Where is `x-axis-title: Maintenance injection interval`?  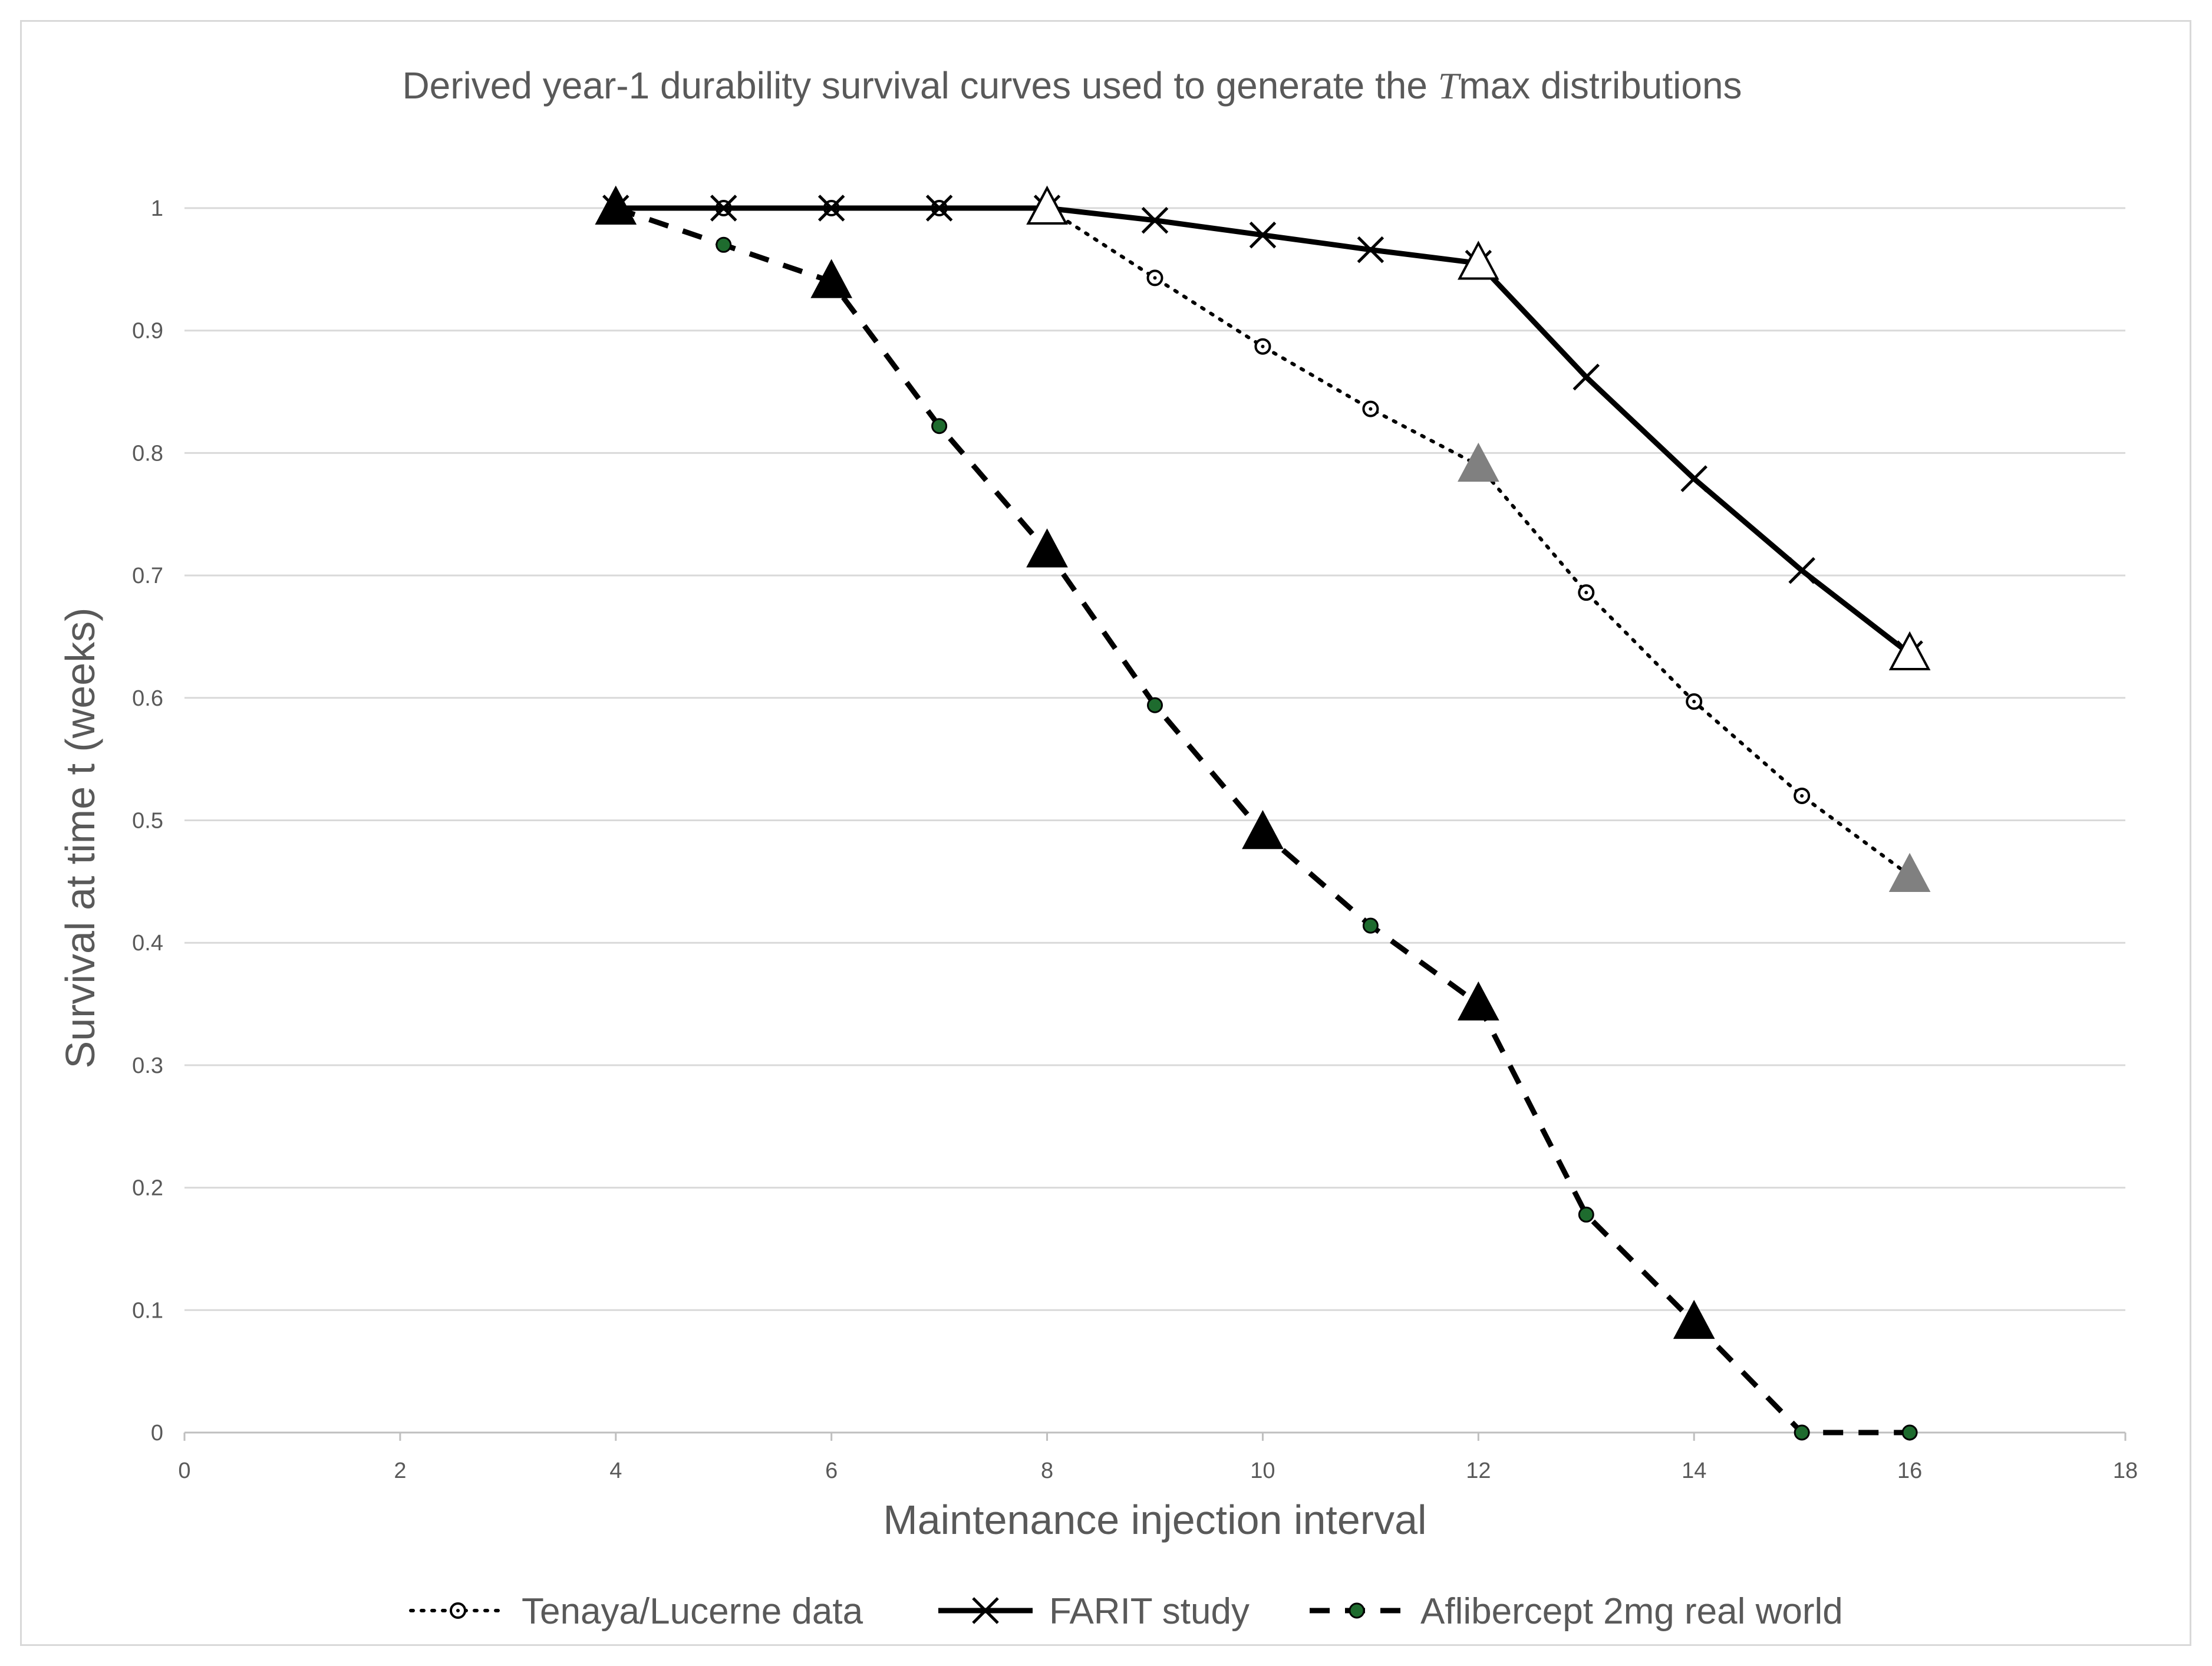 x-axis-title: Maintenance injection interval is located at coordinates (1154, 1520).